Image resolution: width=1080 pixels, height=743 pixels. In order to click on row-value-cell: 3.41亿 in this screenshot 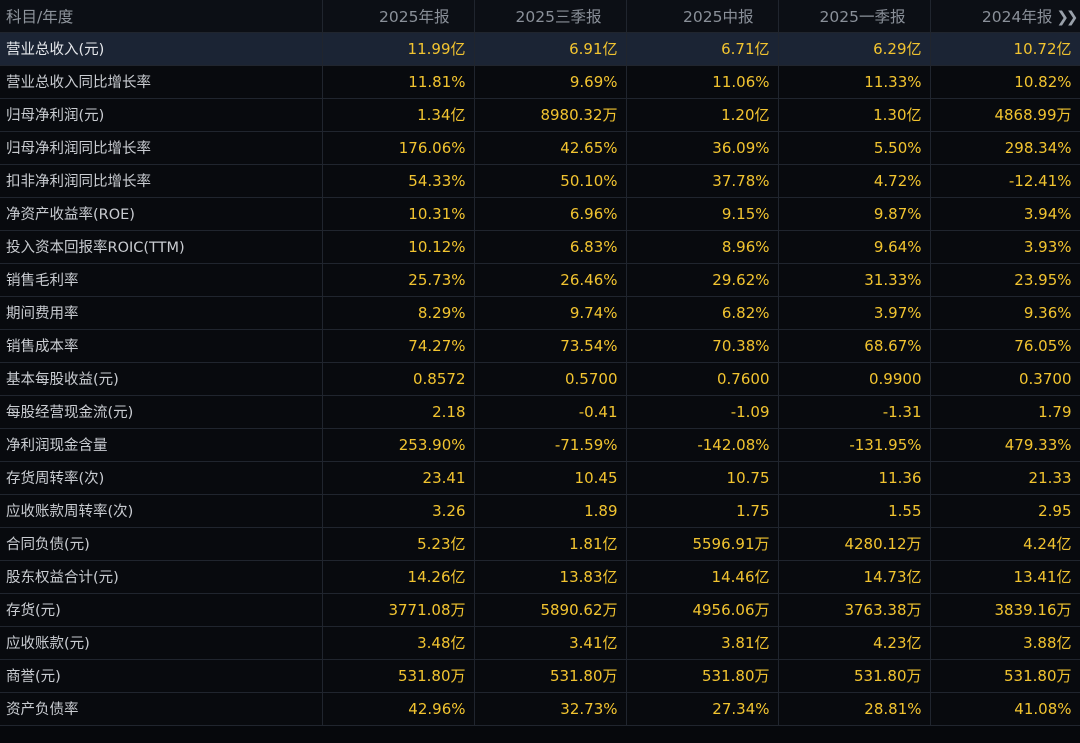, I will do `click(550, 643)`.